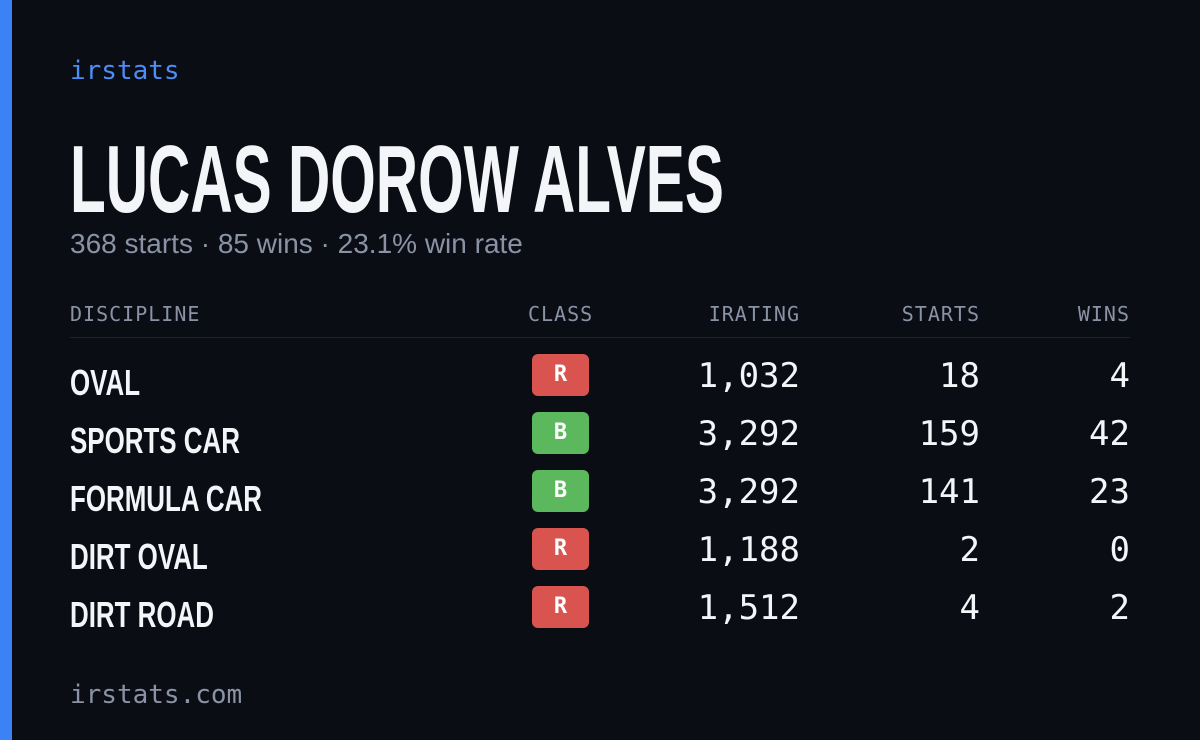 The image size is (1200, 740). I want to click on wins: 2, so click(1119, 608).